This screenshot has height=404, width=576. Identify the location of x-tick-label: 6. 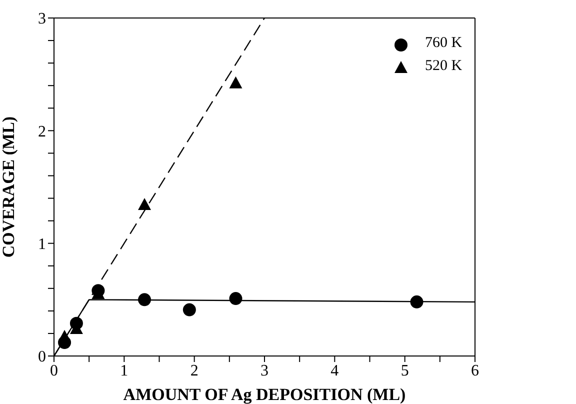
(475, 371).